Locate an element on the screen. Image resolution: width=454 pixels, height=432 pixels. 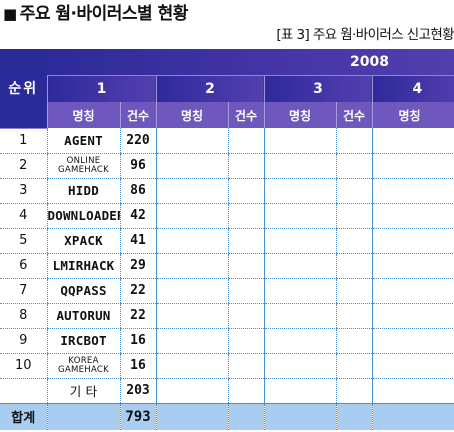
rank-cell: 2 is located at coordinates (23, 166).